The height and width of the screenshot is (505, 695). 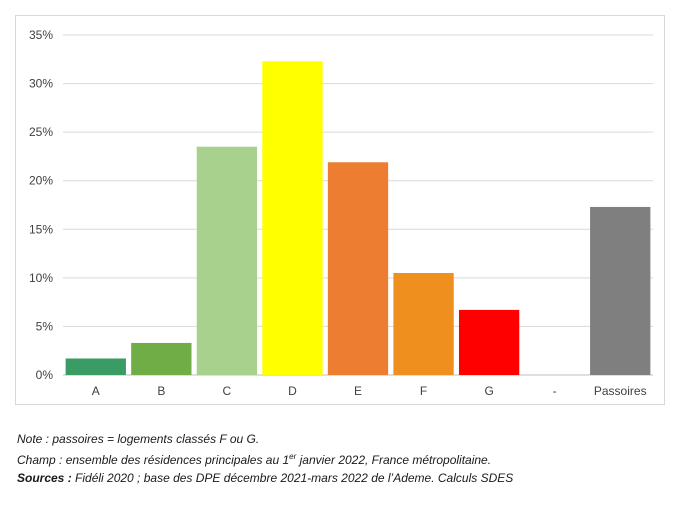 What do you see at coordinates (394, 460) in the screenshot?
I see `champ-text-end: janvier 2022, France métropolitaine.` at bounding box center [394, 460].